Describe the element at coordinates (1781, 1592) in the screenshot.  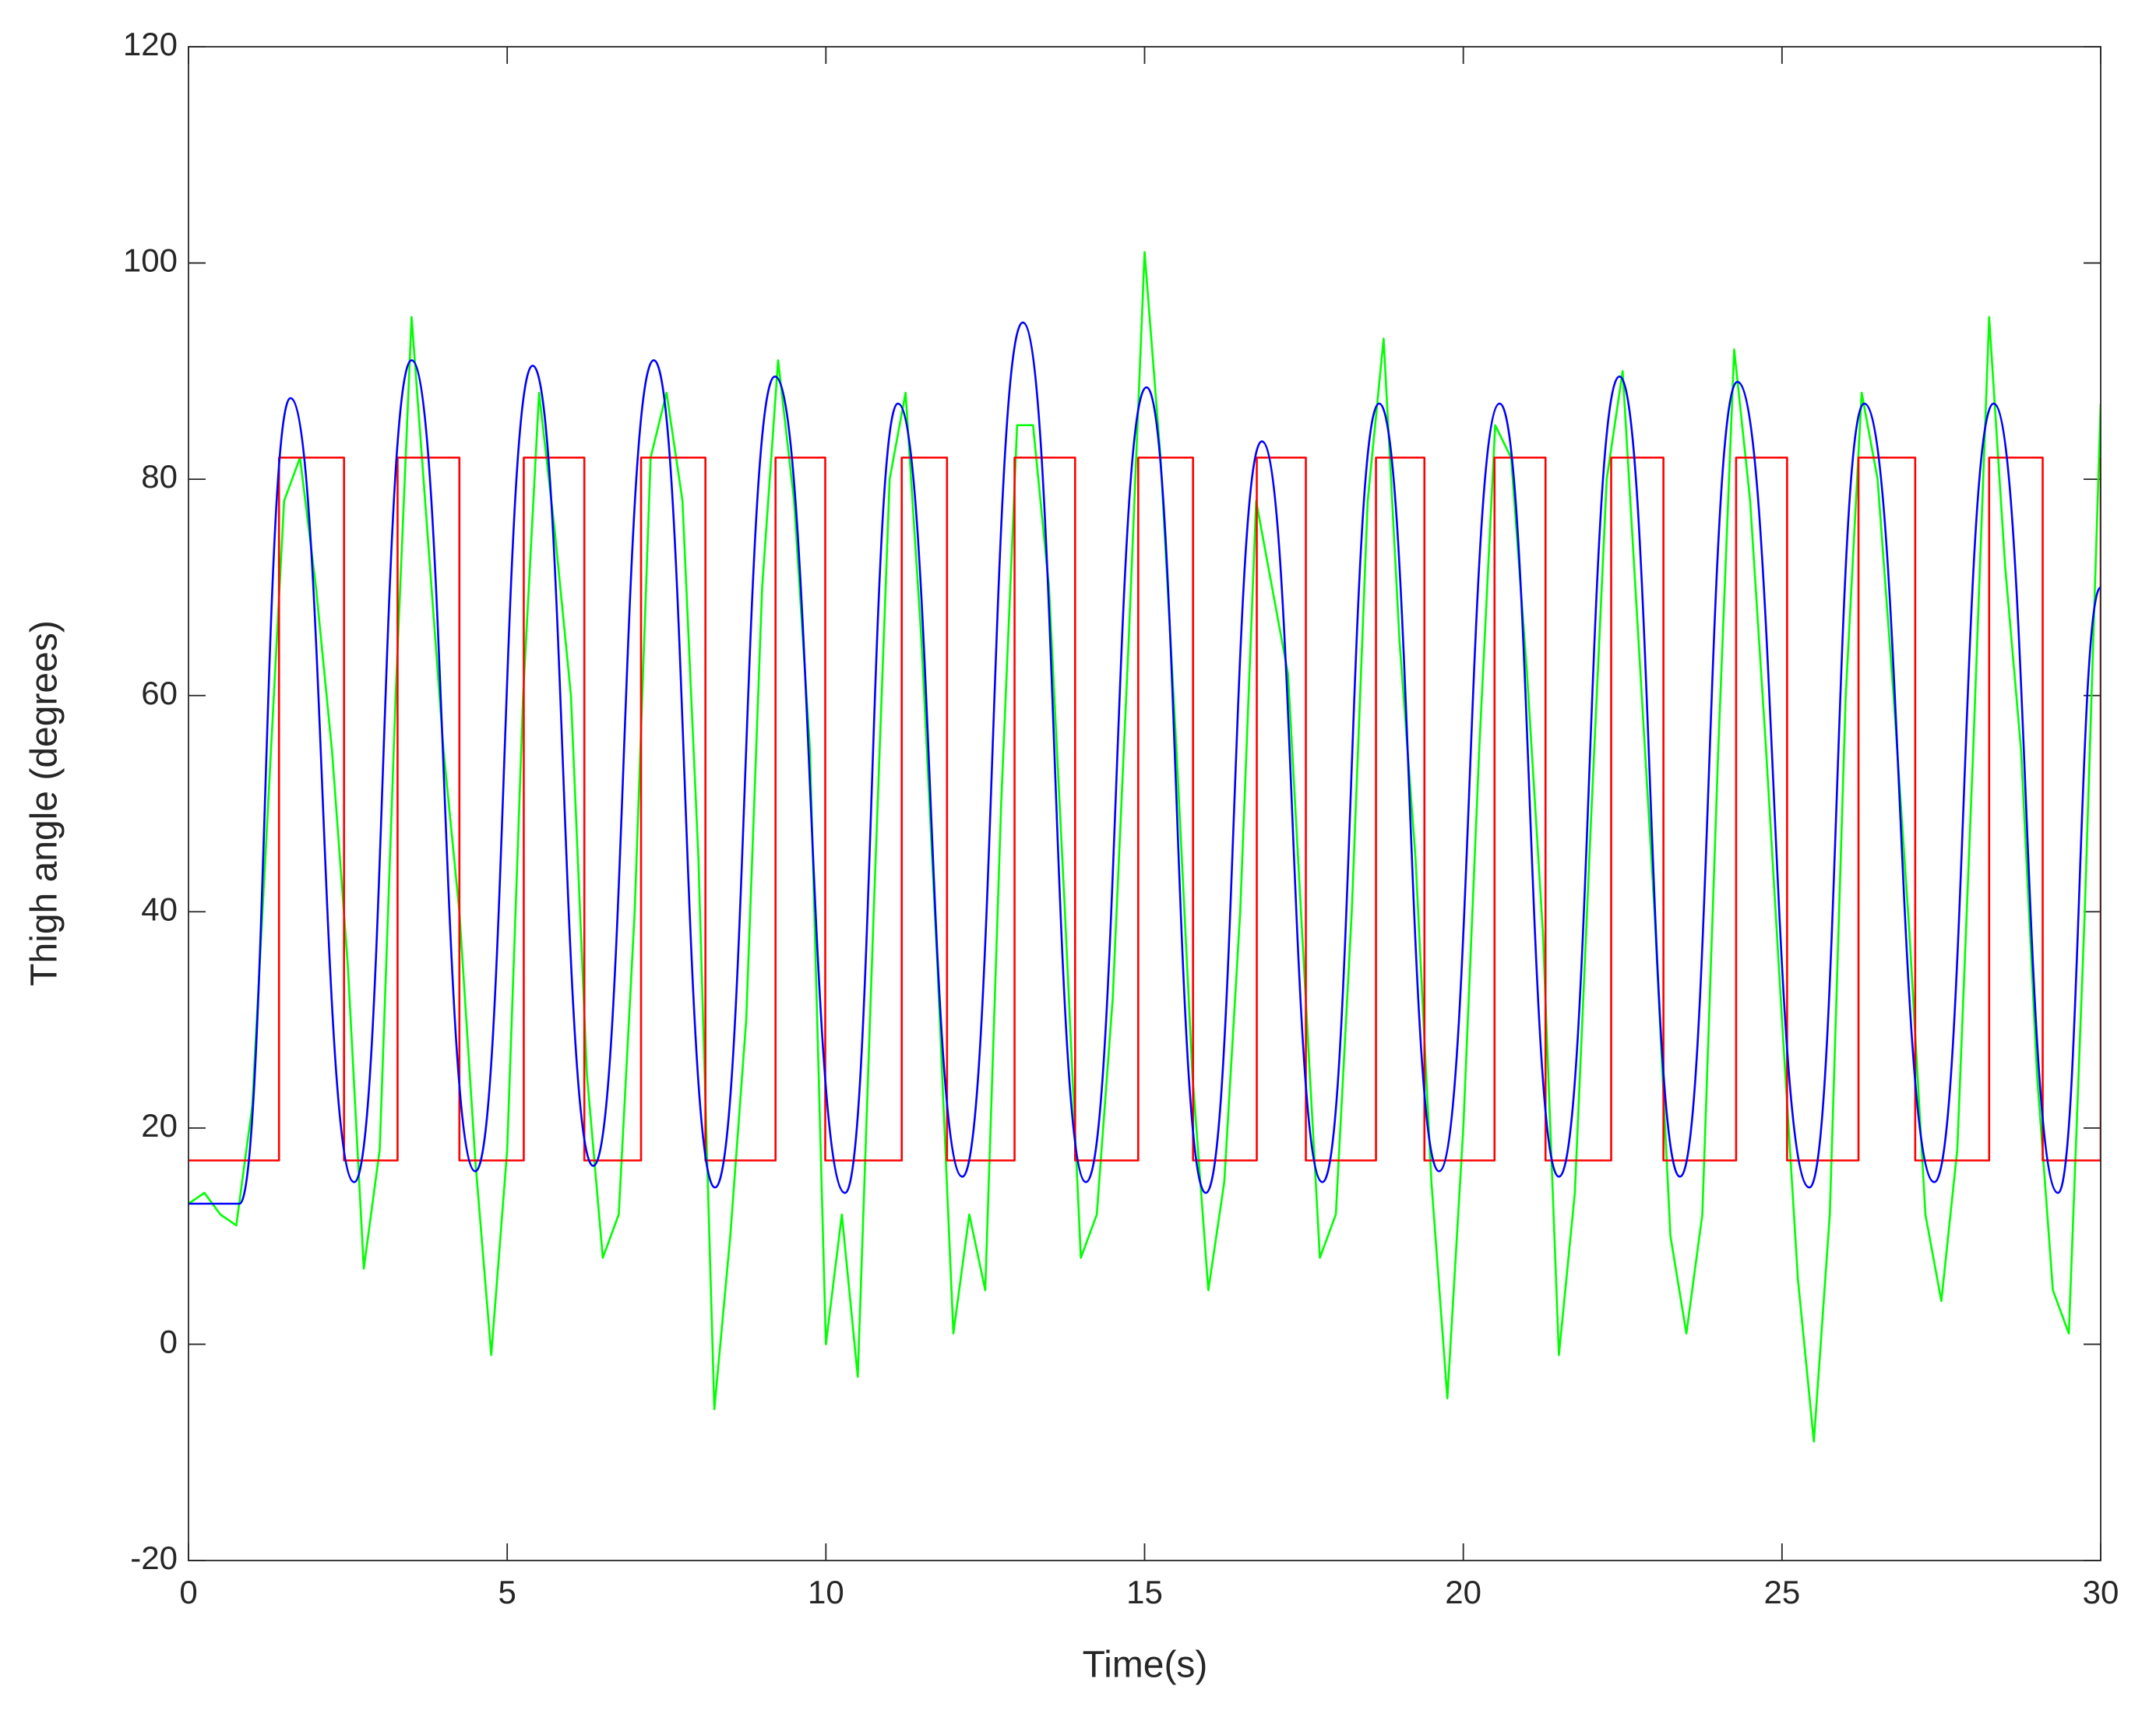
I see `x-tick-label: 25` at that location.